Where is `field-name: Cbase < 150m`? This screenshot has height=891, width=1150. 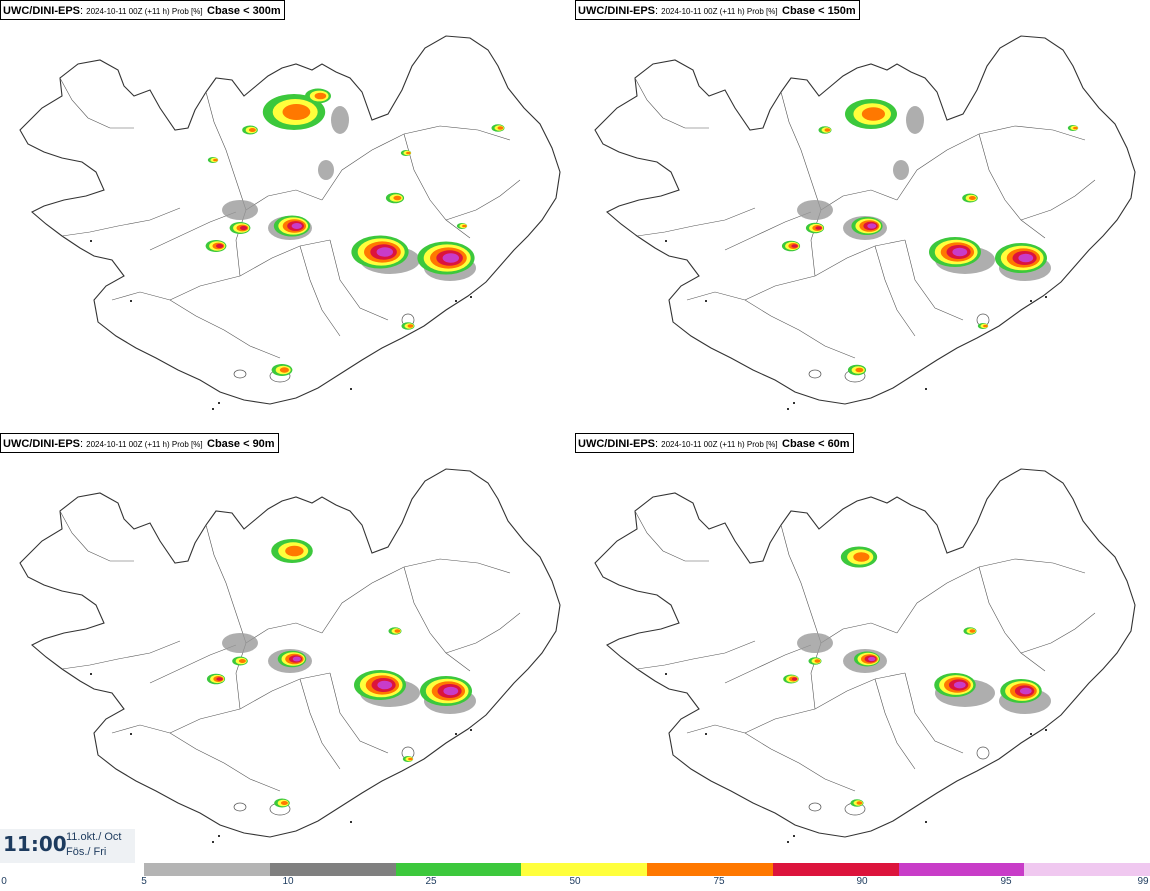
field-name: Cbase < 150m is located at coordinates (819, 11).